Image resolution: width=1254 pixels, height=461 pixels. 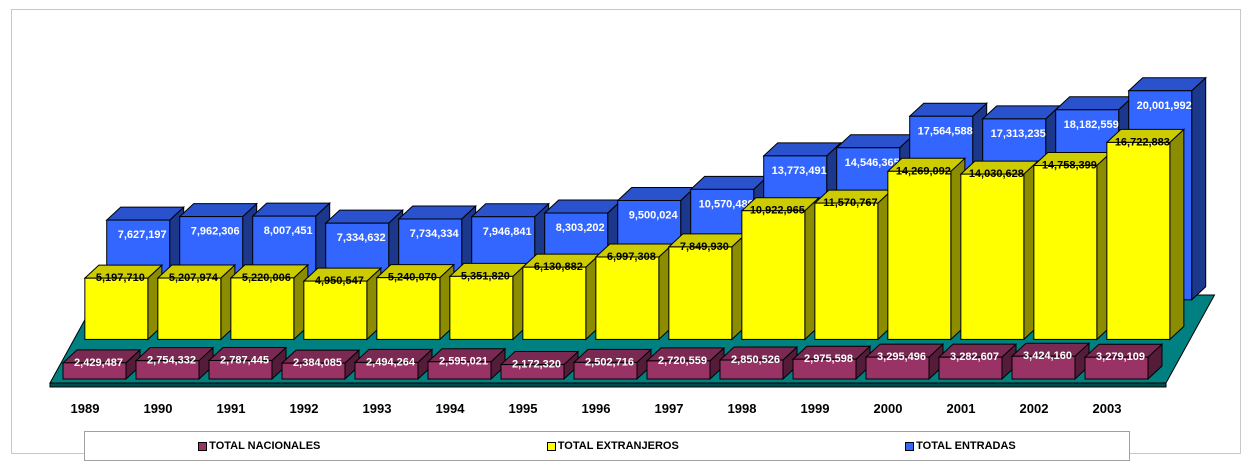 What do you see at coordinates (755, 360) in the screenshot?
I see `data-label-0-9: 2,850,526` at bounding box center [755, 360].